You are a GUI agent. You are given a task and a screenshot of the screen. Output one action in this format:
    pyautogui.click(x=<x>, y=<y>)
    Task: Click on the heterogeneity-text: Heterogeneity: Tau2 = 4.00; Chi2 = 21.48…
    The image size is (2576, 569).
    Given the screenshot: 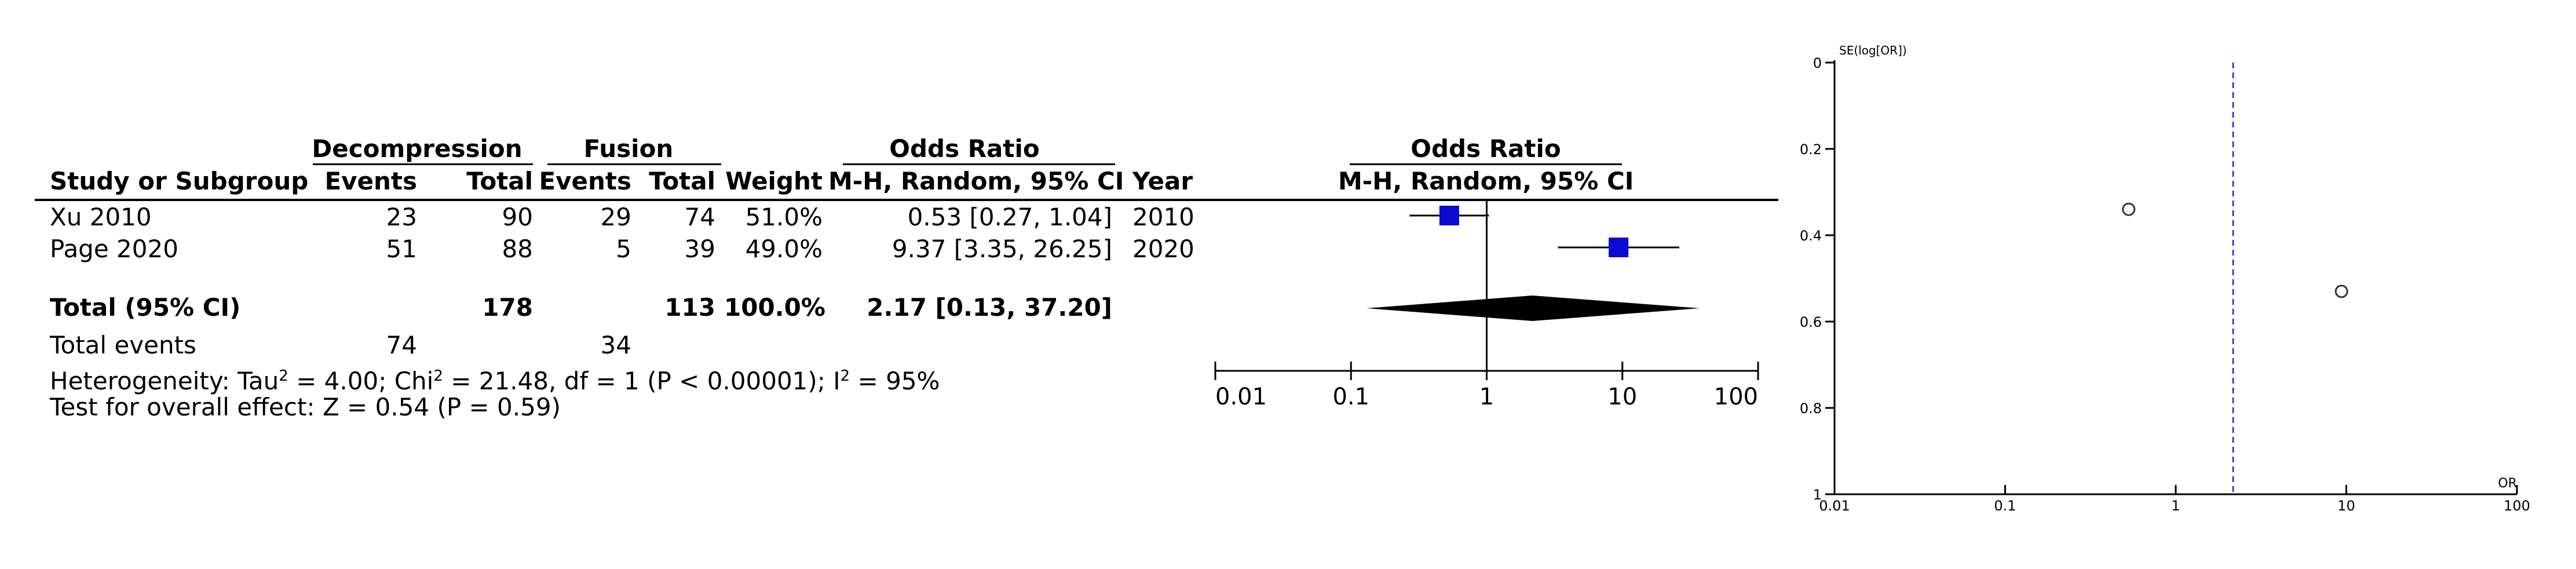 What is the action you would take?
    pyautogui.click(x=495, y=381)
    